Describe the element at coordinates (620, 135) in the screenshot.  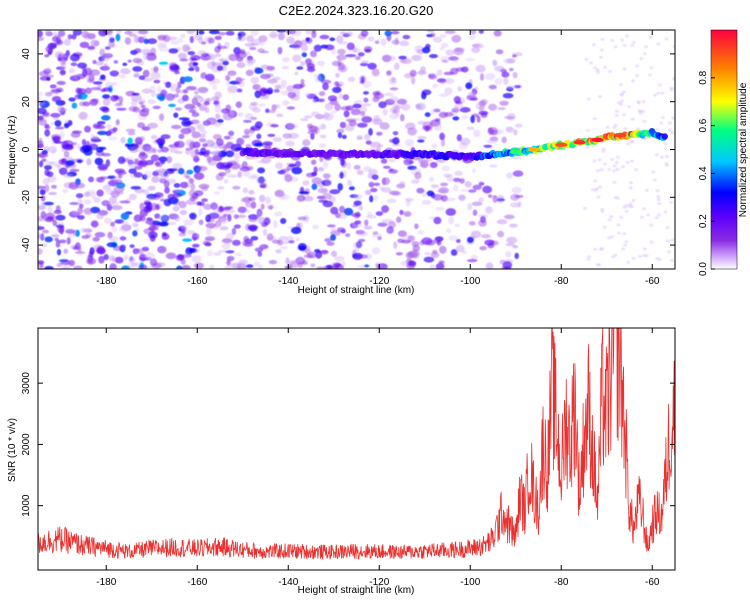
I see `track-hotspot` at that location.